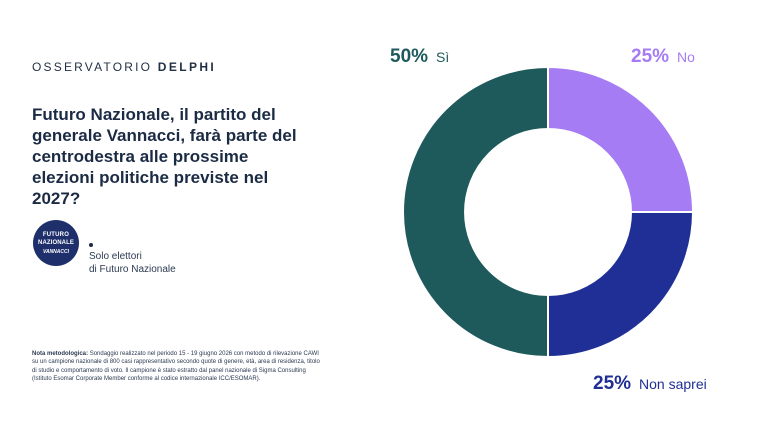 The image size is (767, 432). I want to click on slice-label-percent-1: 25%, so click(650, 56).